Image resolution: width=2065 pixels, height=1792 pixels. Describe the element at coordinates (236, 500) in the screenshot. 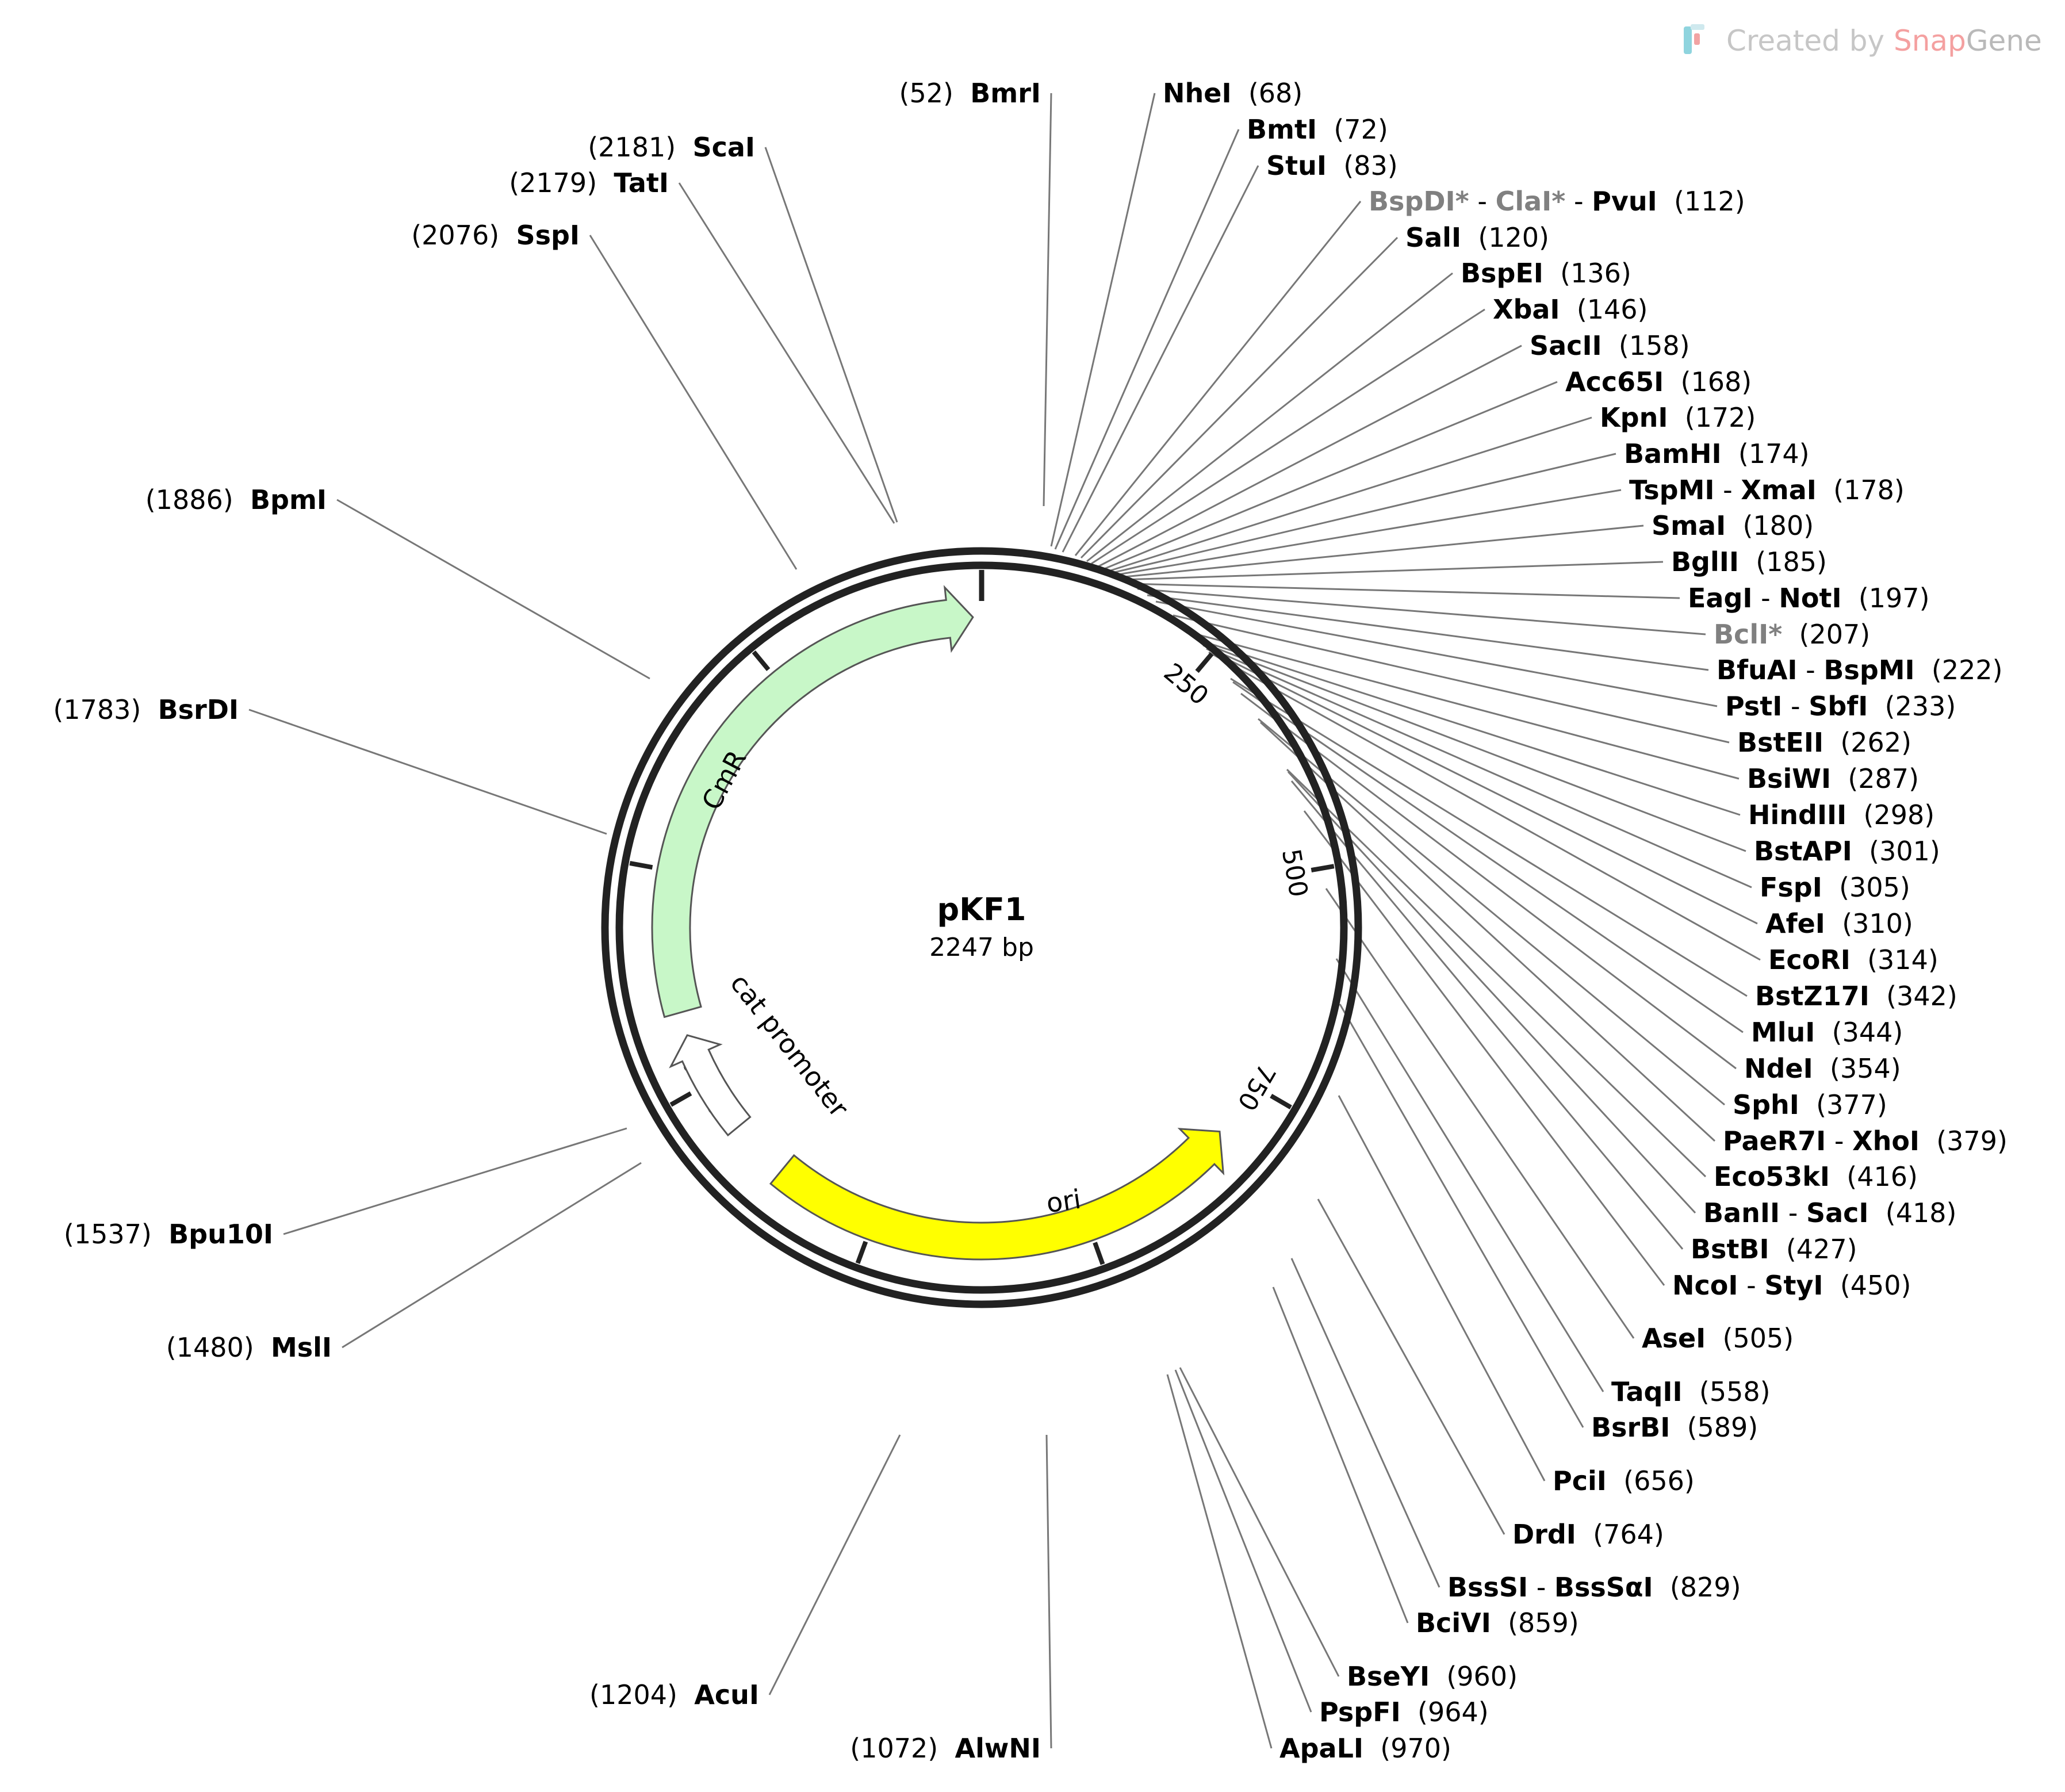

I see `site-label: (1886) BpmI` at that location.